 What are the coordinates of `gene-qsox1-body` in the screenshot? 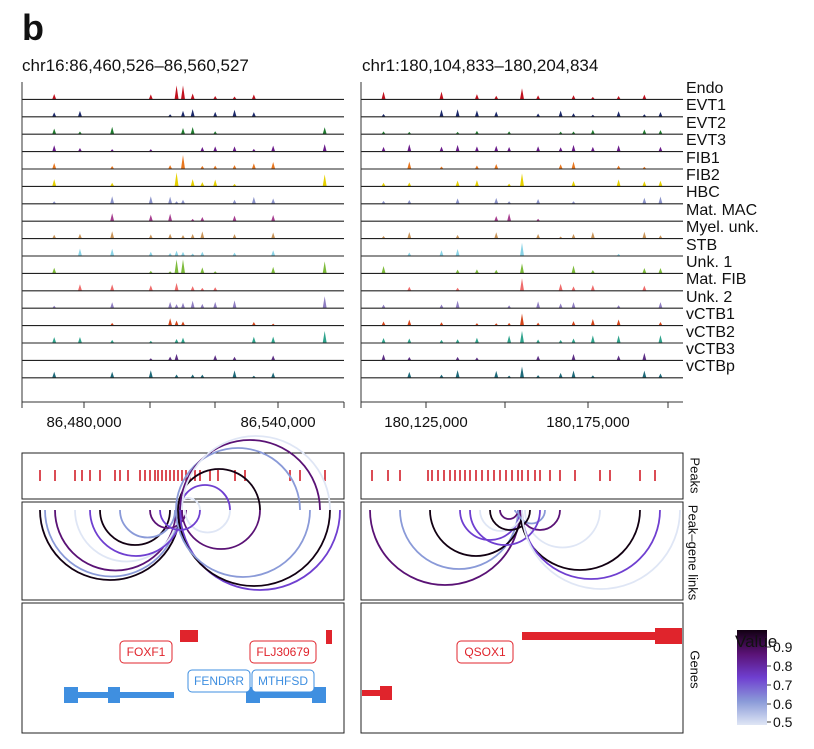 It's located at (602, 636).